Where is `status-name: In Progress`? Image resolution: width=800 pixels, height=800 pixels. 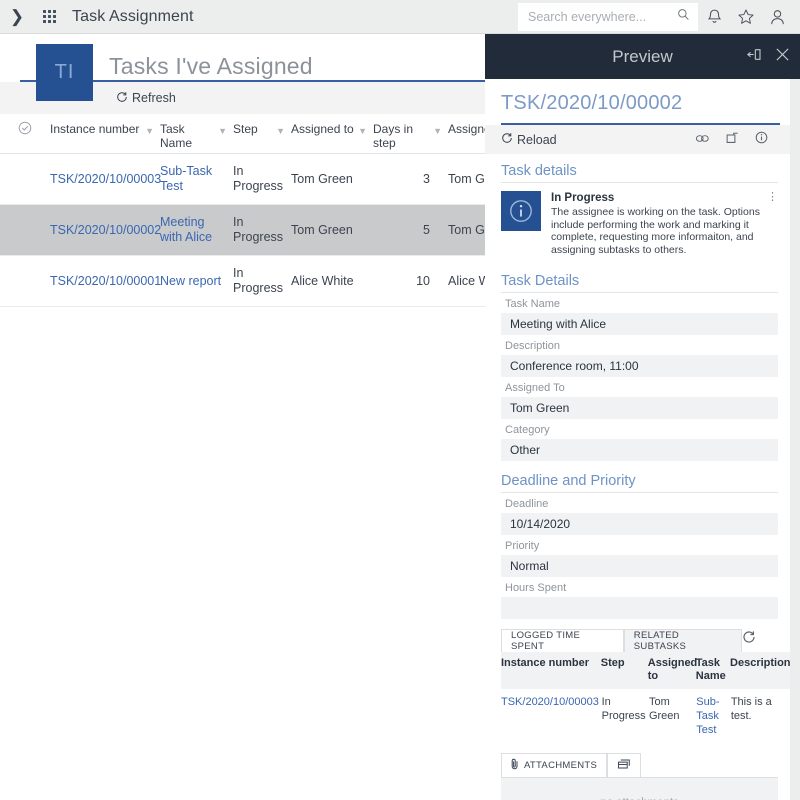 status-name: In Progress is located at coordinates (583, 198).